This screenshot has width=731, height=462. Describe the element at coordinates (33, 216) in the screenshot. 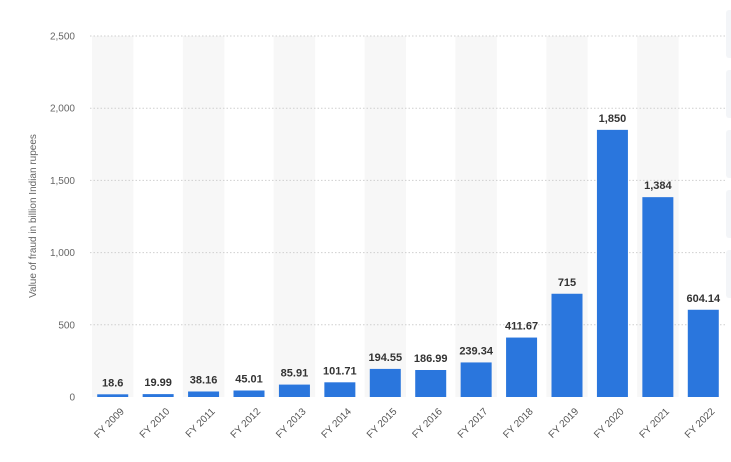

I see `y-axis-label: Value of fraud in billion Indian rupees` at that location.